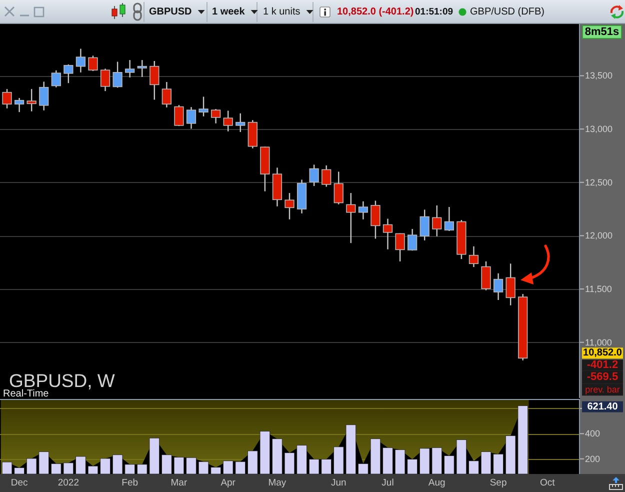  What do you see at coordinates (338, 483) in the screenshot?
I see `x-tick-label: Jun` at bounding box center [338, 483].